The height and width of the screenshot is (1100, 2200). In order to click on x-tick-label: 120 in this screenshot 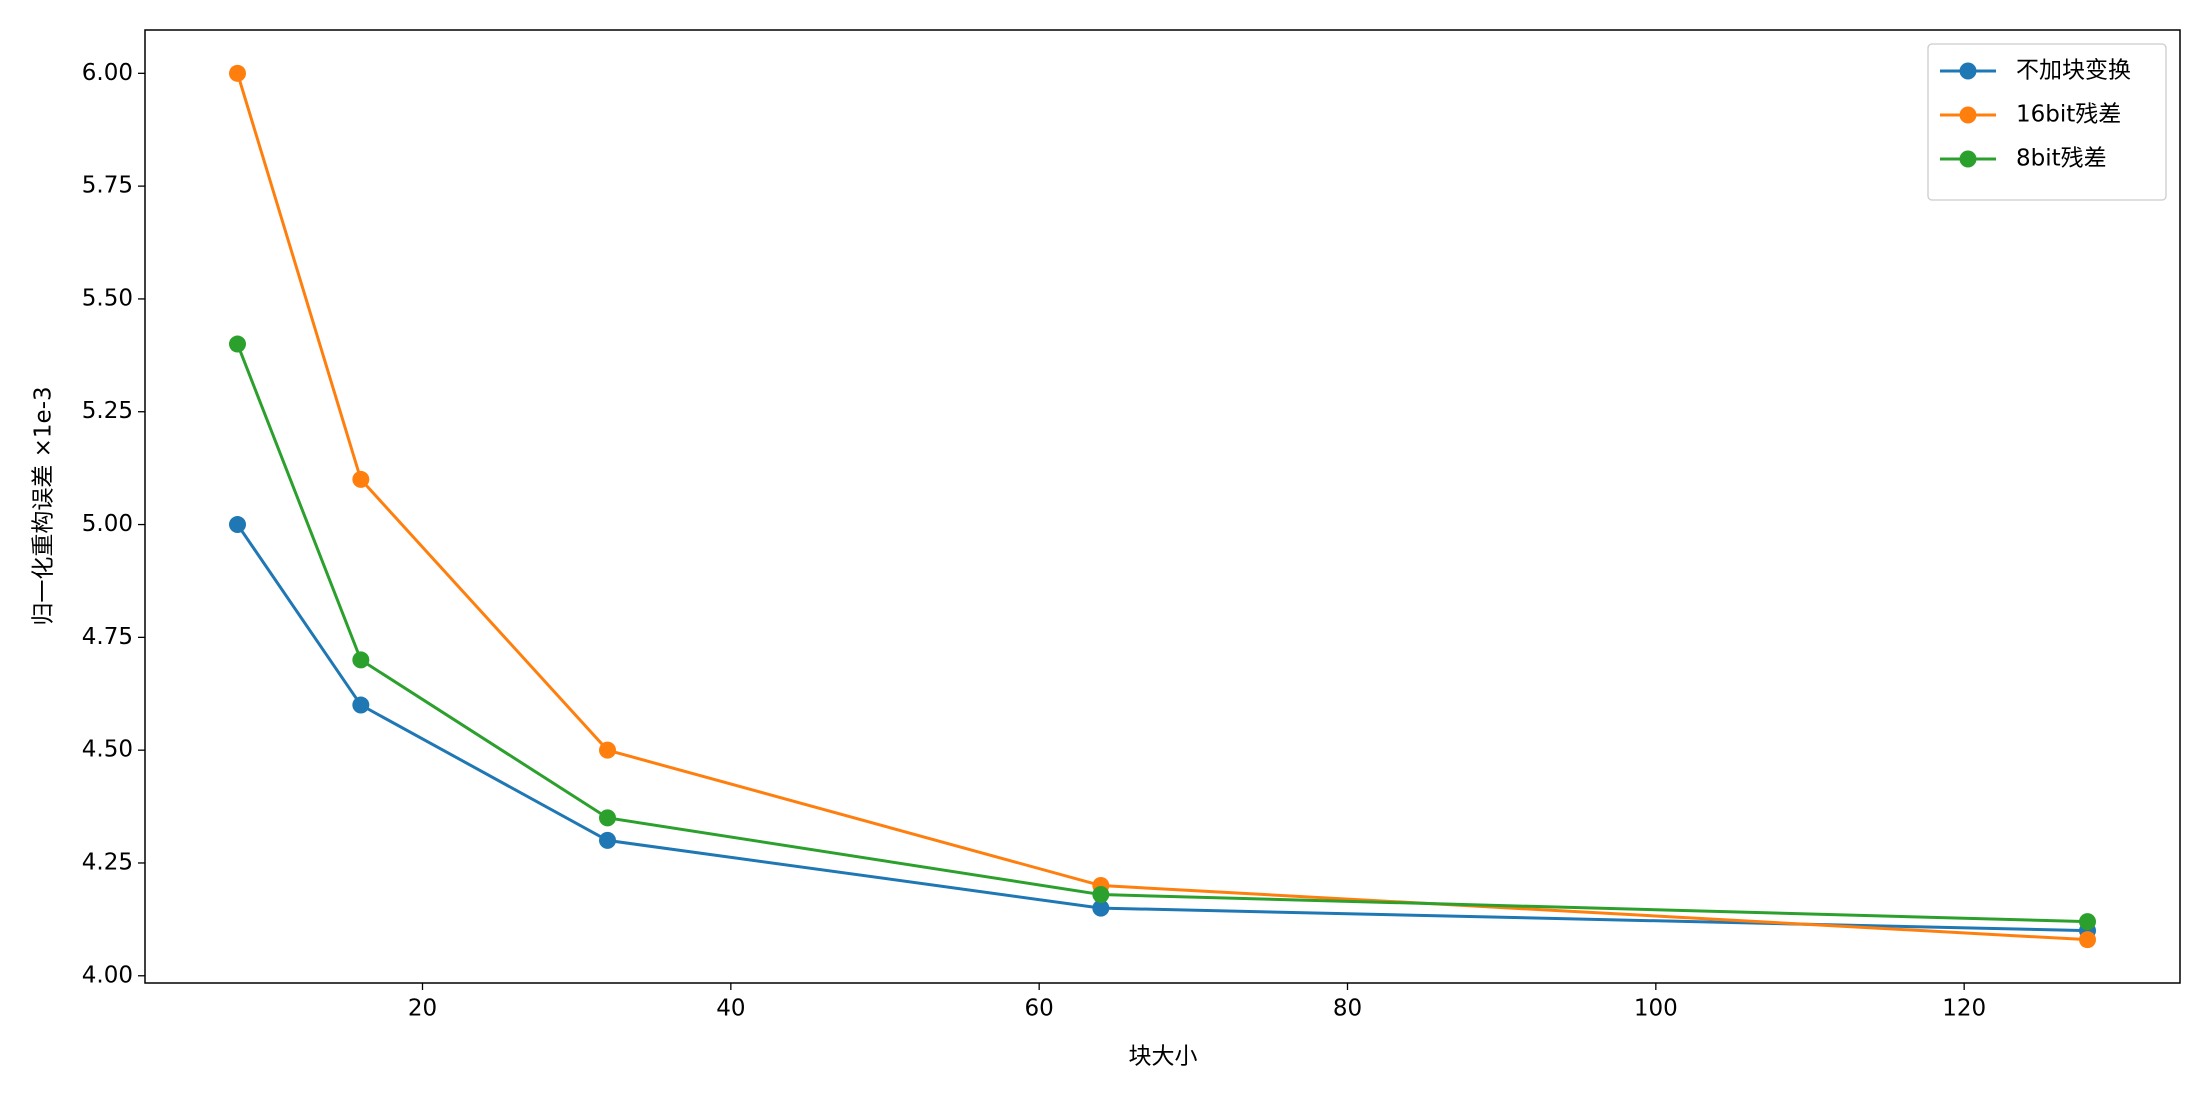, I will do `click(1964, 1009)`.